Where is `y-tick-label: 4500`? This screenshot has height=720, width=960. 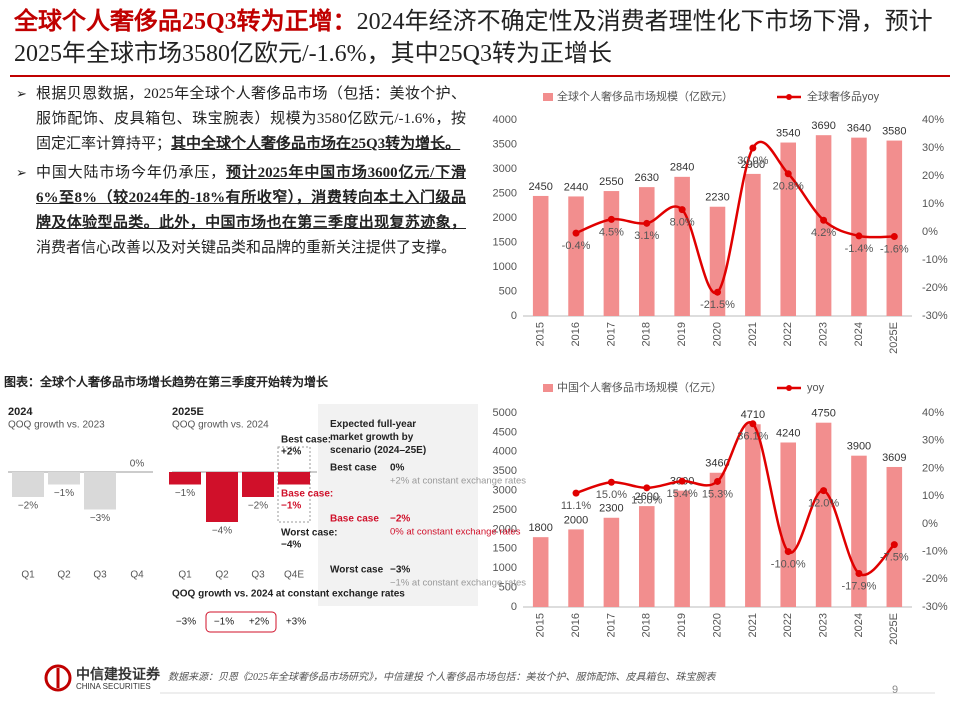 y-tick-label: 4500 is located at coordinates (505, 432).